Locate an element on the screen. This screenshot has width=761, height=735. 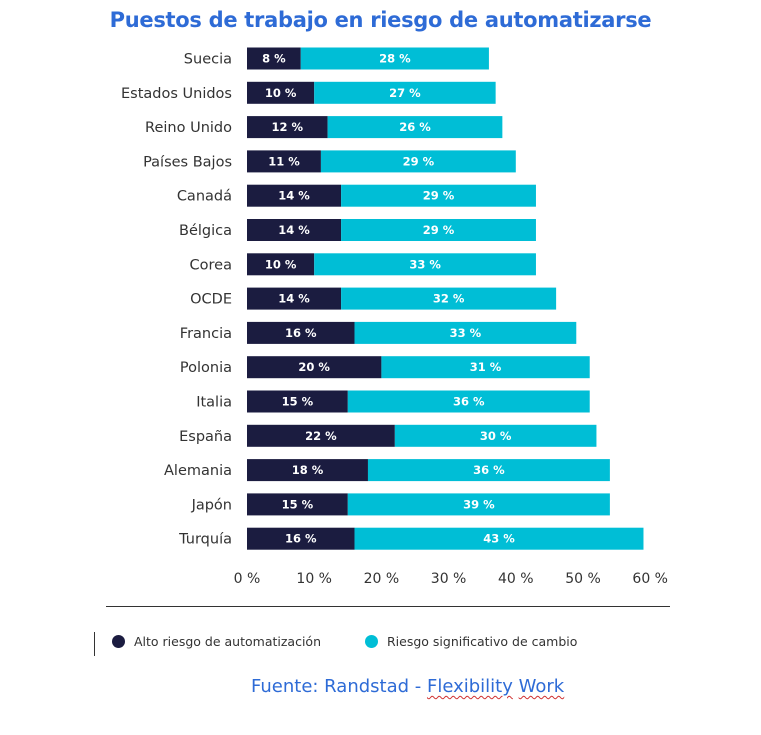
category-label: Japón is located at coordinates (211, 505).